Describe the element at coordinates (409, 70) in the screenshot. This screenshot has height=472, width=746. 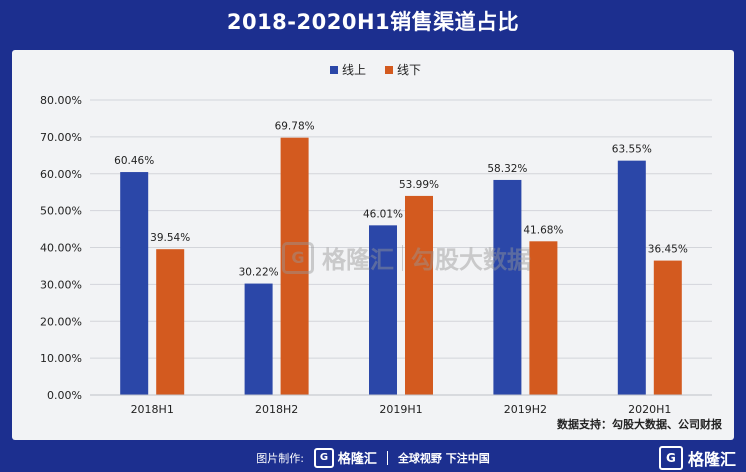
I see `legend-label: 线下` at that location.